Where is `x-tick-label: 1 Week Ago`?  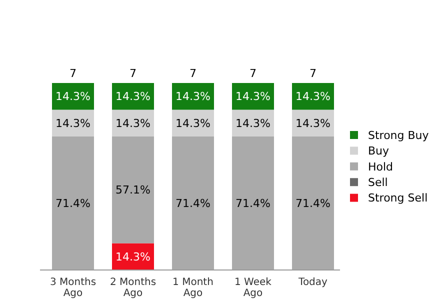 x-tick-label: 1 Week Ago is located at coordinates (253, 288).